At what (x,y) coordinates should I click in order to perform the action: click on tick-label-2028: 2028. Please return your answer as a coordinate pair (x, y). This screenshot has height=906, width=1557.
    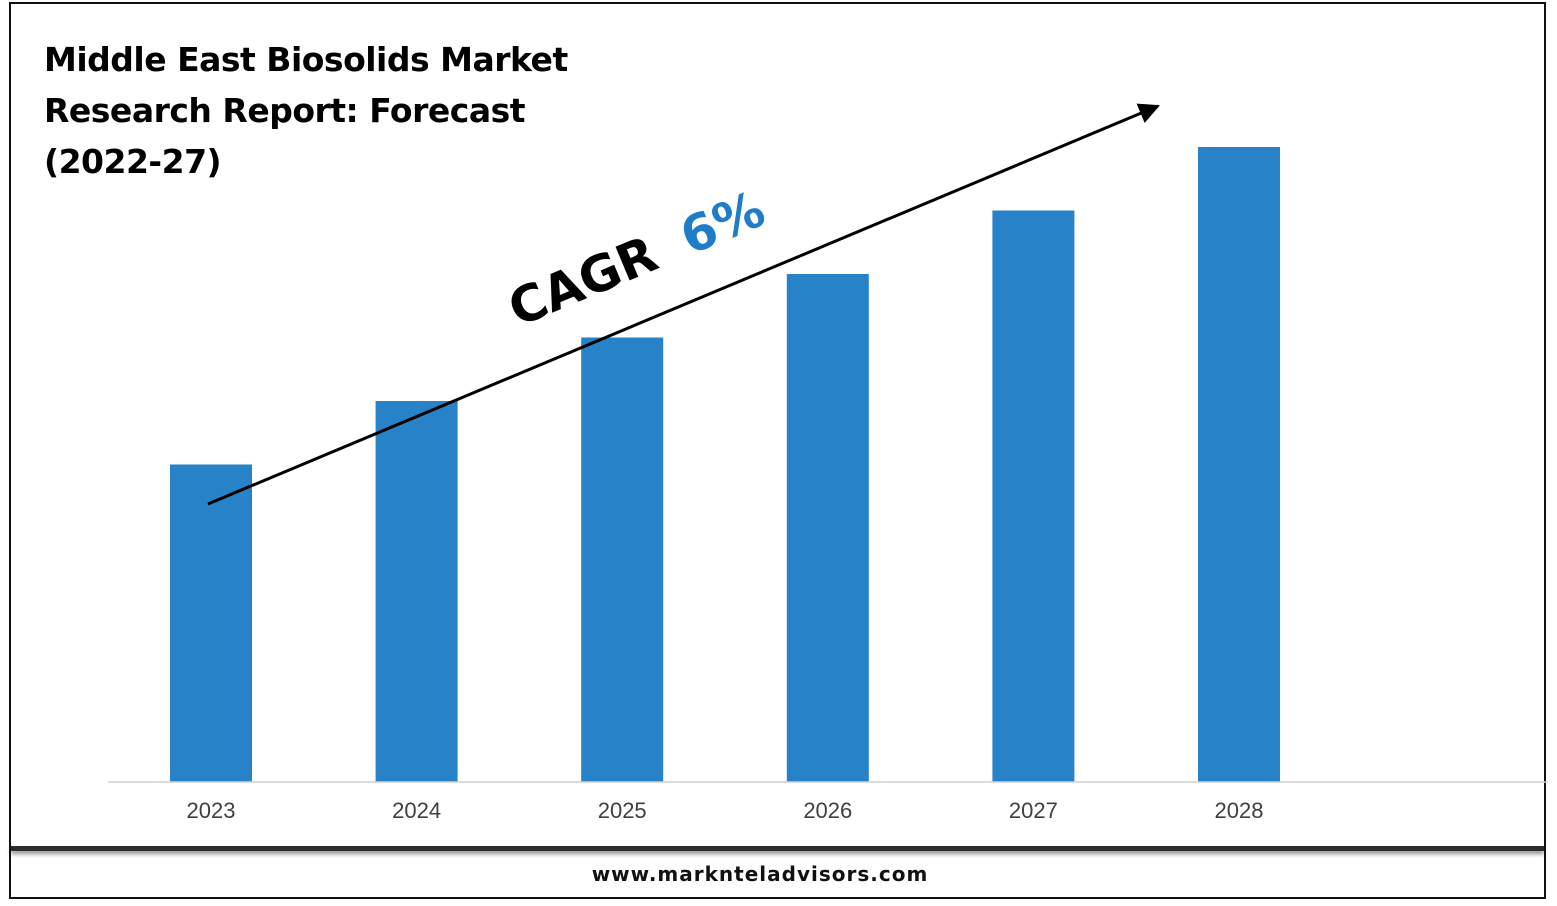
    Looking at the image, I should click on (1239, 810).